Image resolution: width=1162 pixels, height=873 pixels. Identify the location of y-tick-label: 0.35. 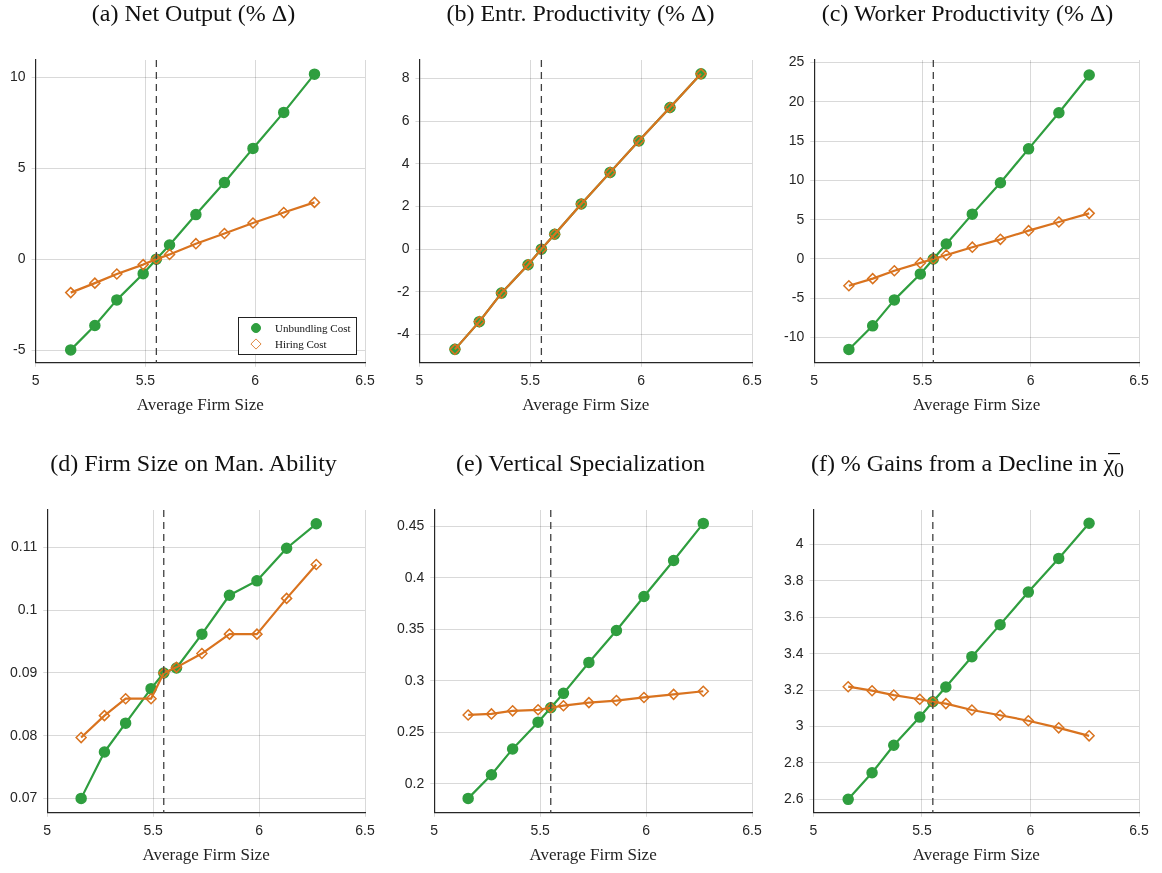
(411, 628).